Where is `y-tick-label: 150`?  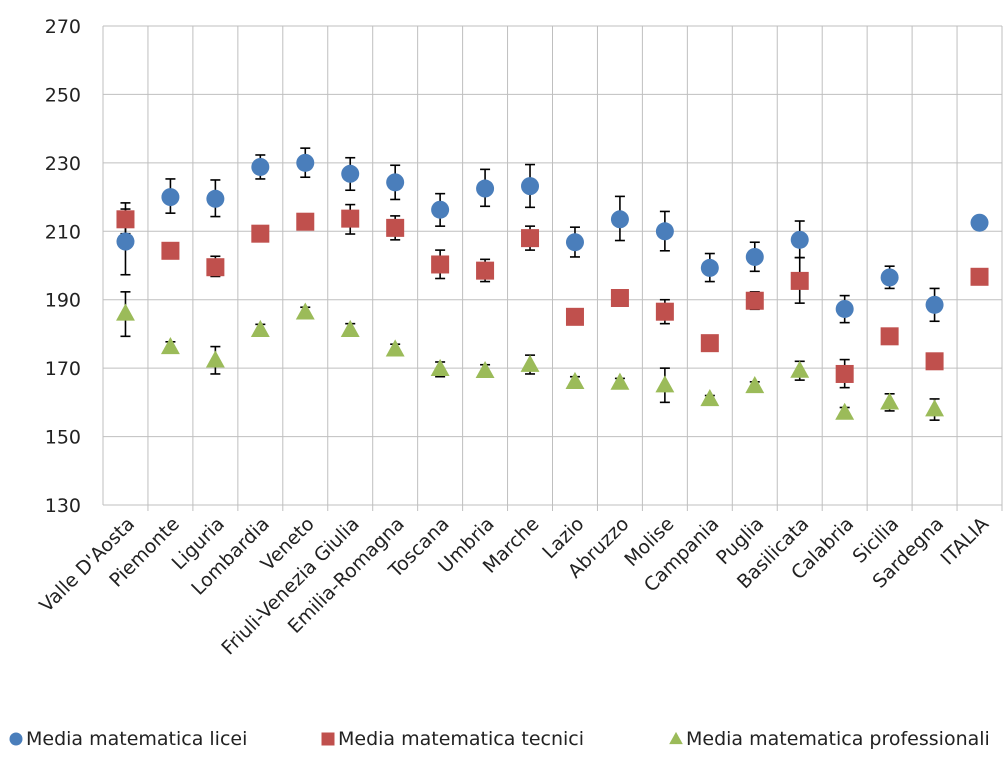
y-tick-label: 150 is located at coordinates (63, 438).